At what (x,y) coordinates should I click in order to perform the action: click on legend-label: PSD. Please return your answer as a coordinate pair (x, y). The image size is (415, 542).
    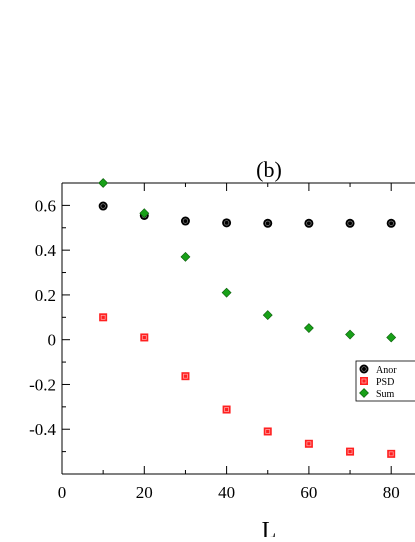
    Looking at the image, I should click on (385, 382).